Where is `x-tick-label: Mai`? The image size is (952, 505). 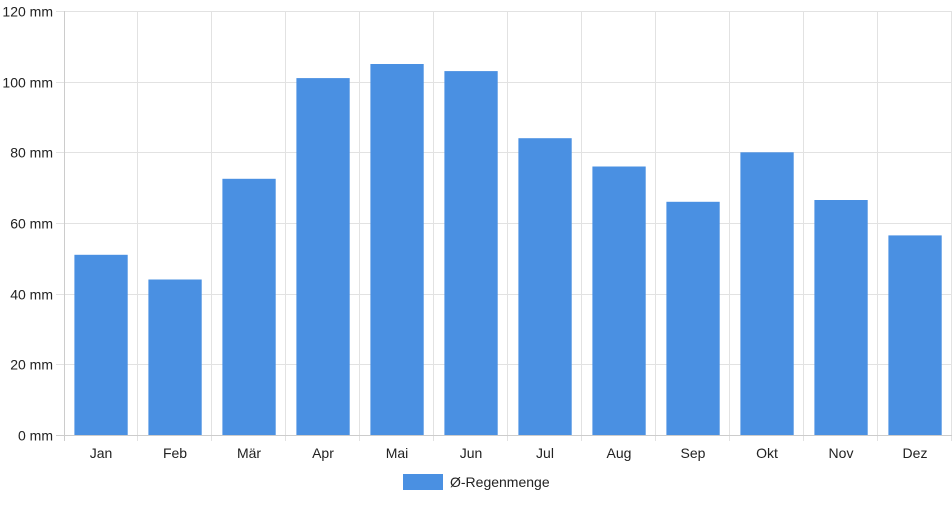
x-tick-label: Mai is located at coordinates (397, 453).